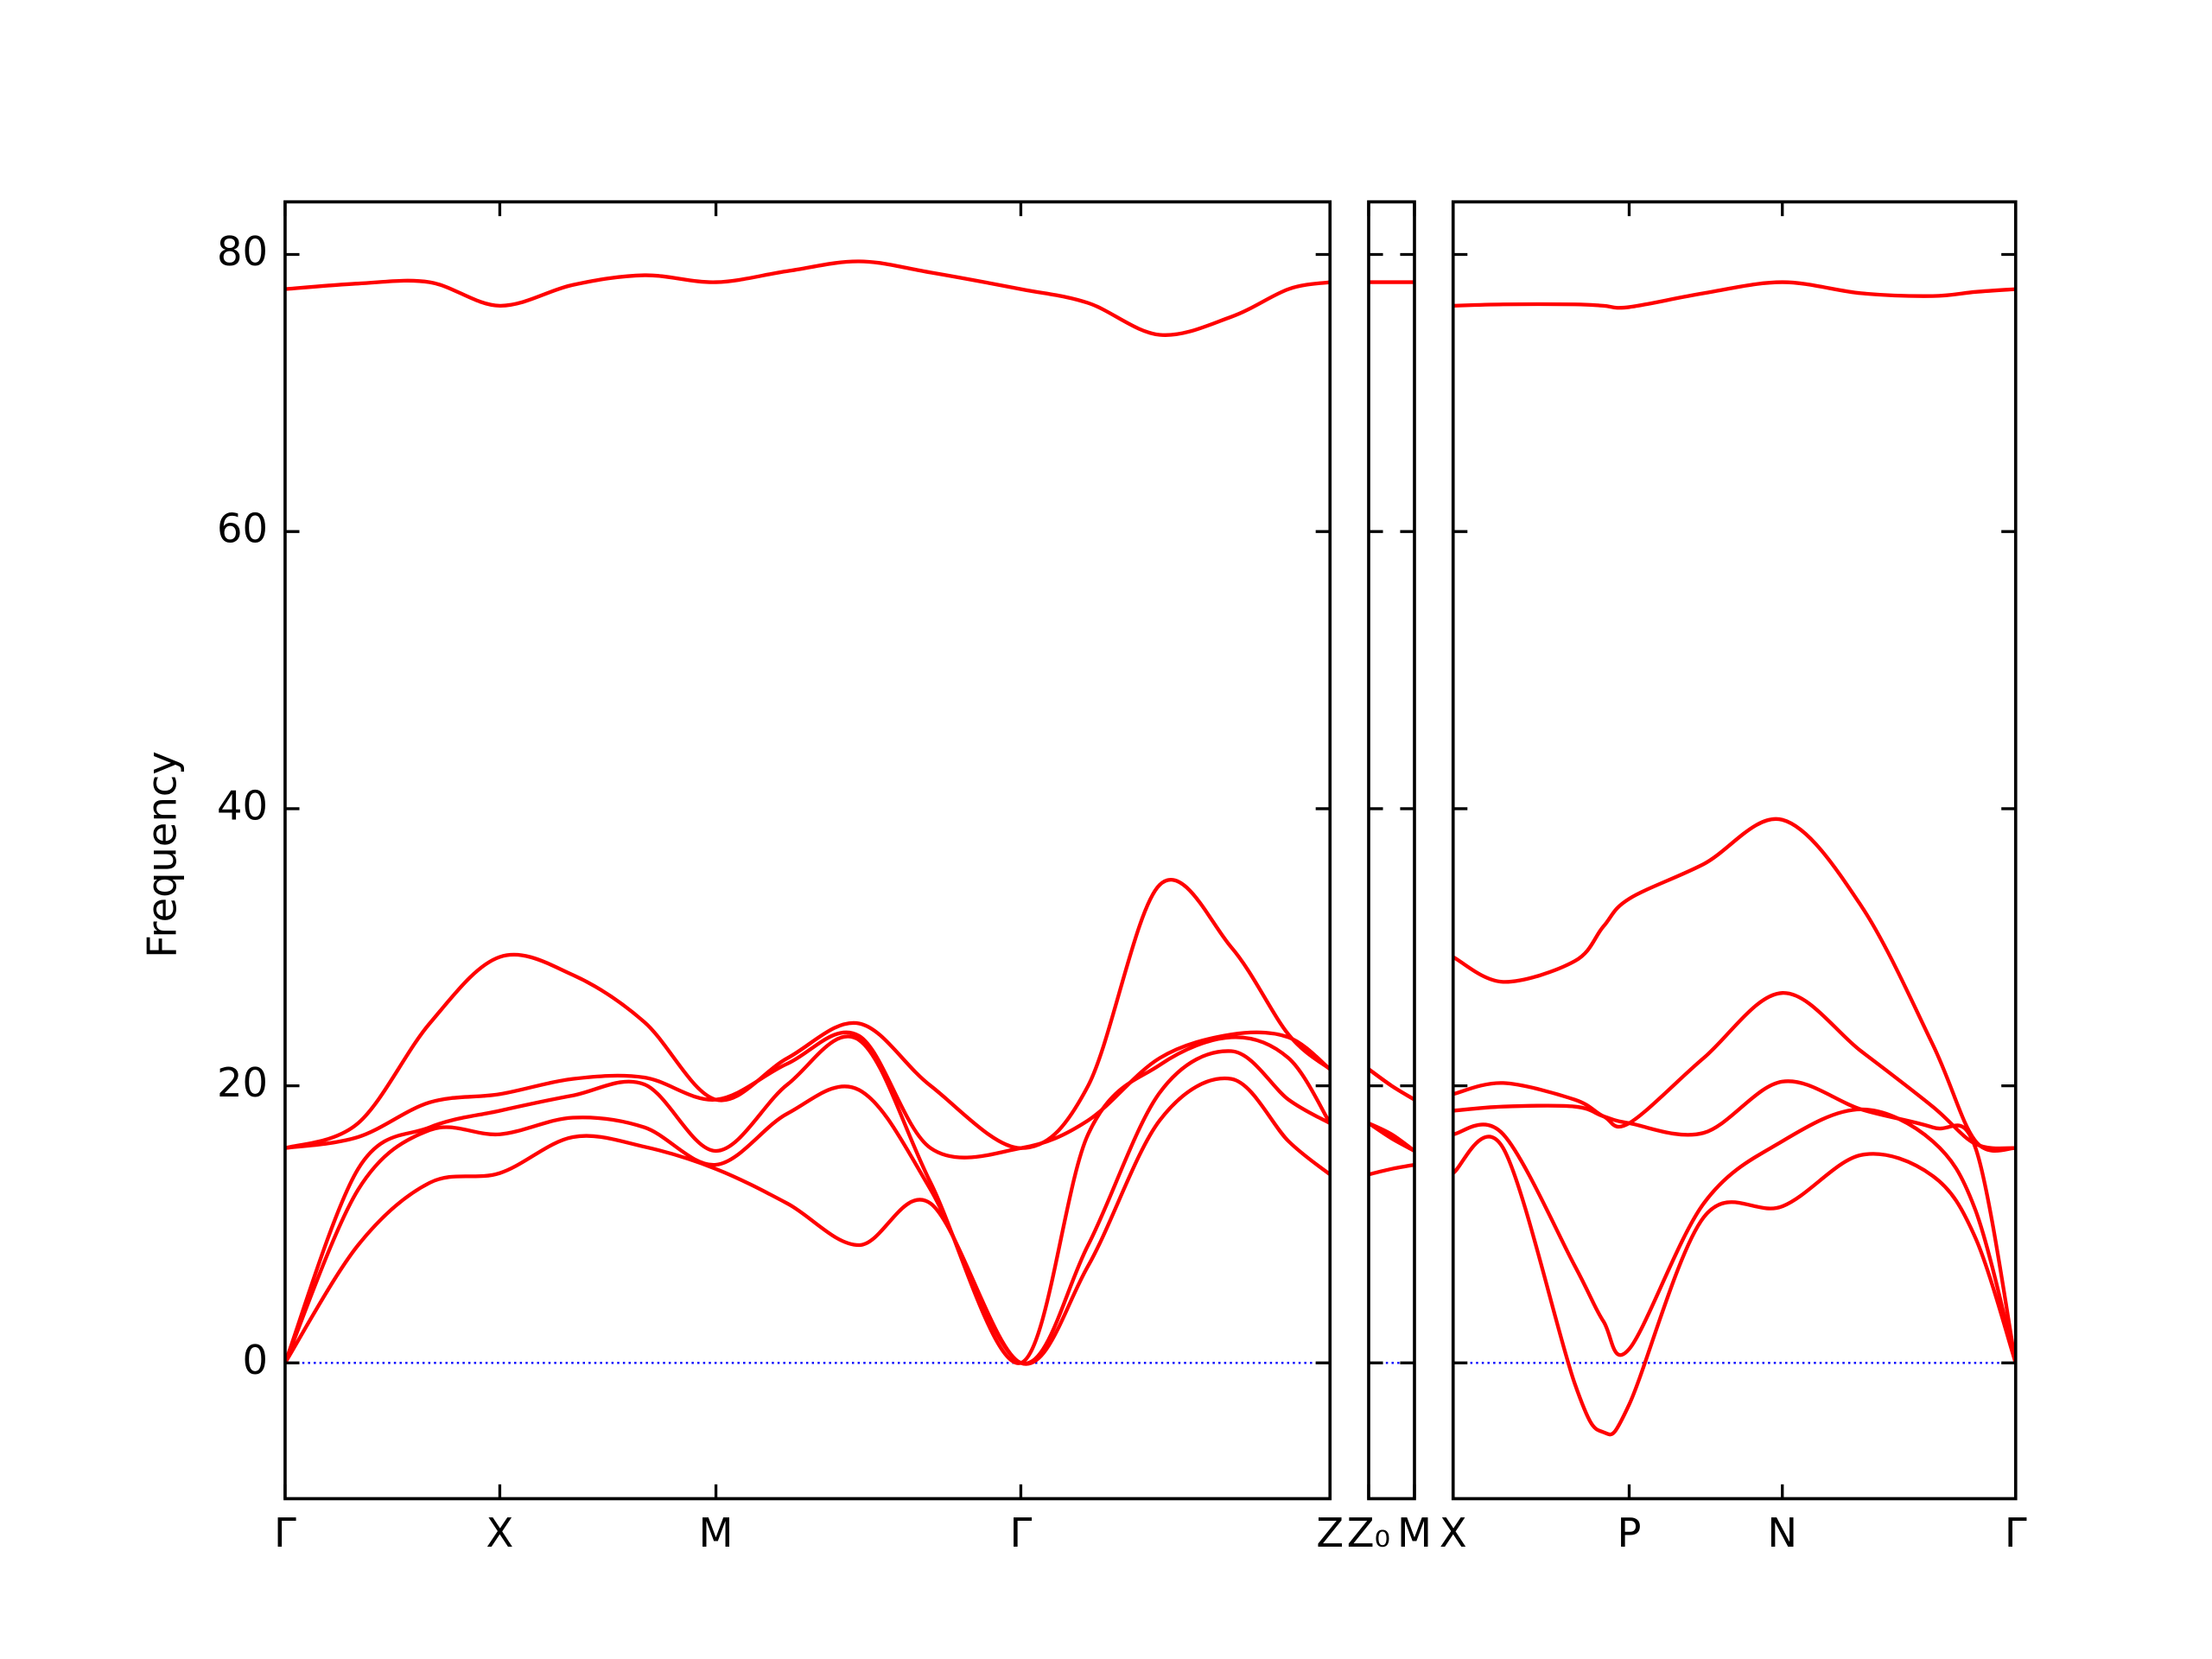  Describe the element at coordinates (1330, 1533) in the screenshot. I see `x-tick-label: Z` at that location.